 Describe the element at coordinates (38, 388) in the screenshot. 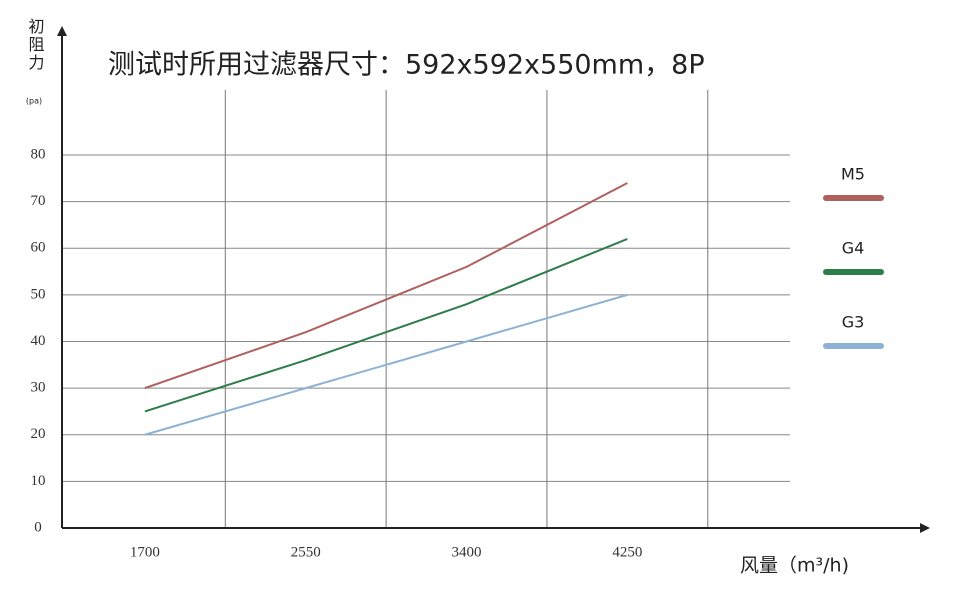

I see `y-tick-label: 30` at that location.